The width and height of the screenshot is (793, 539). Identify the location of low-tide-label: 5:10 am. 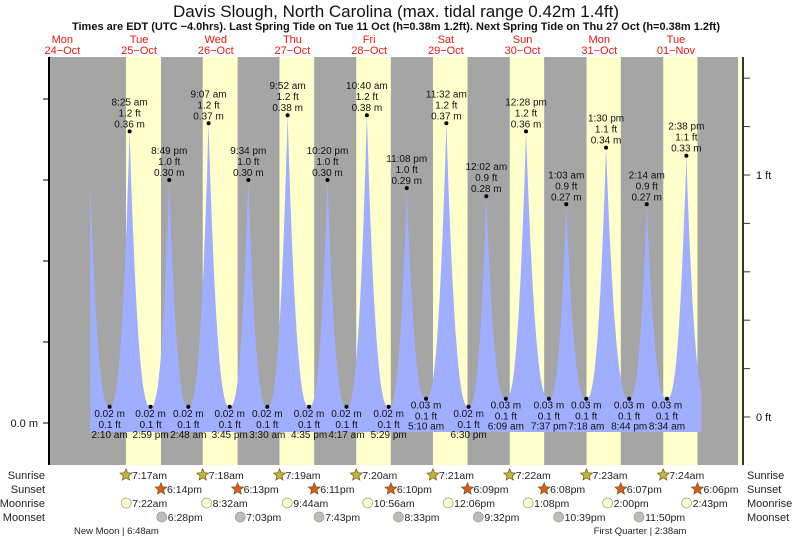
(426, 427).